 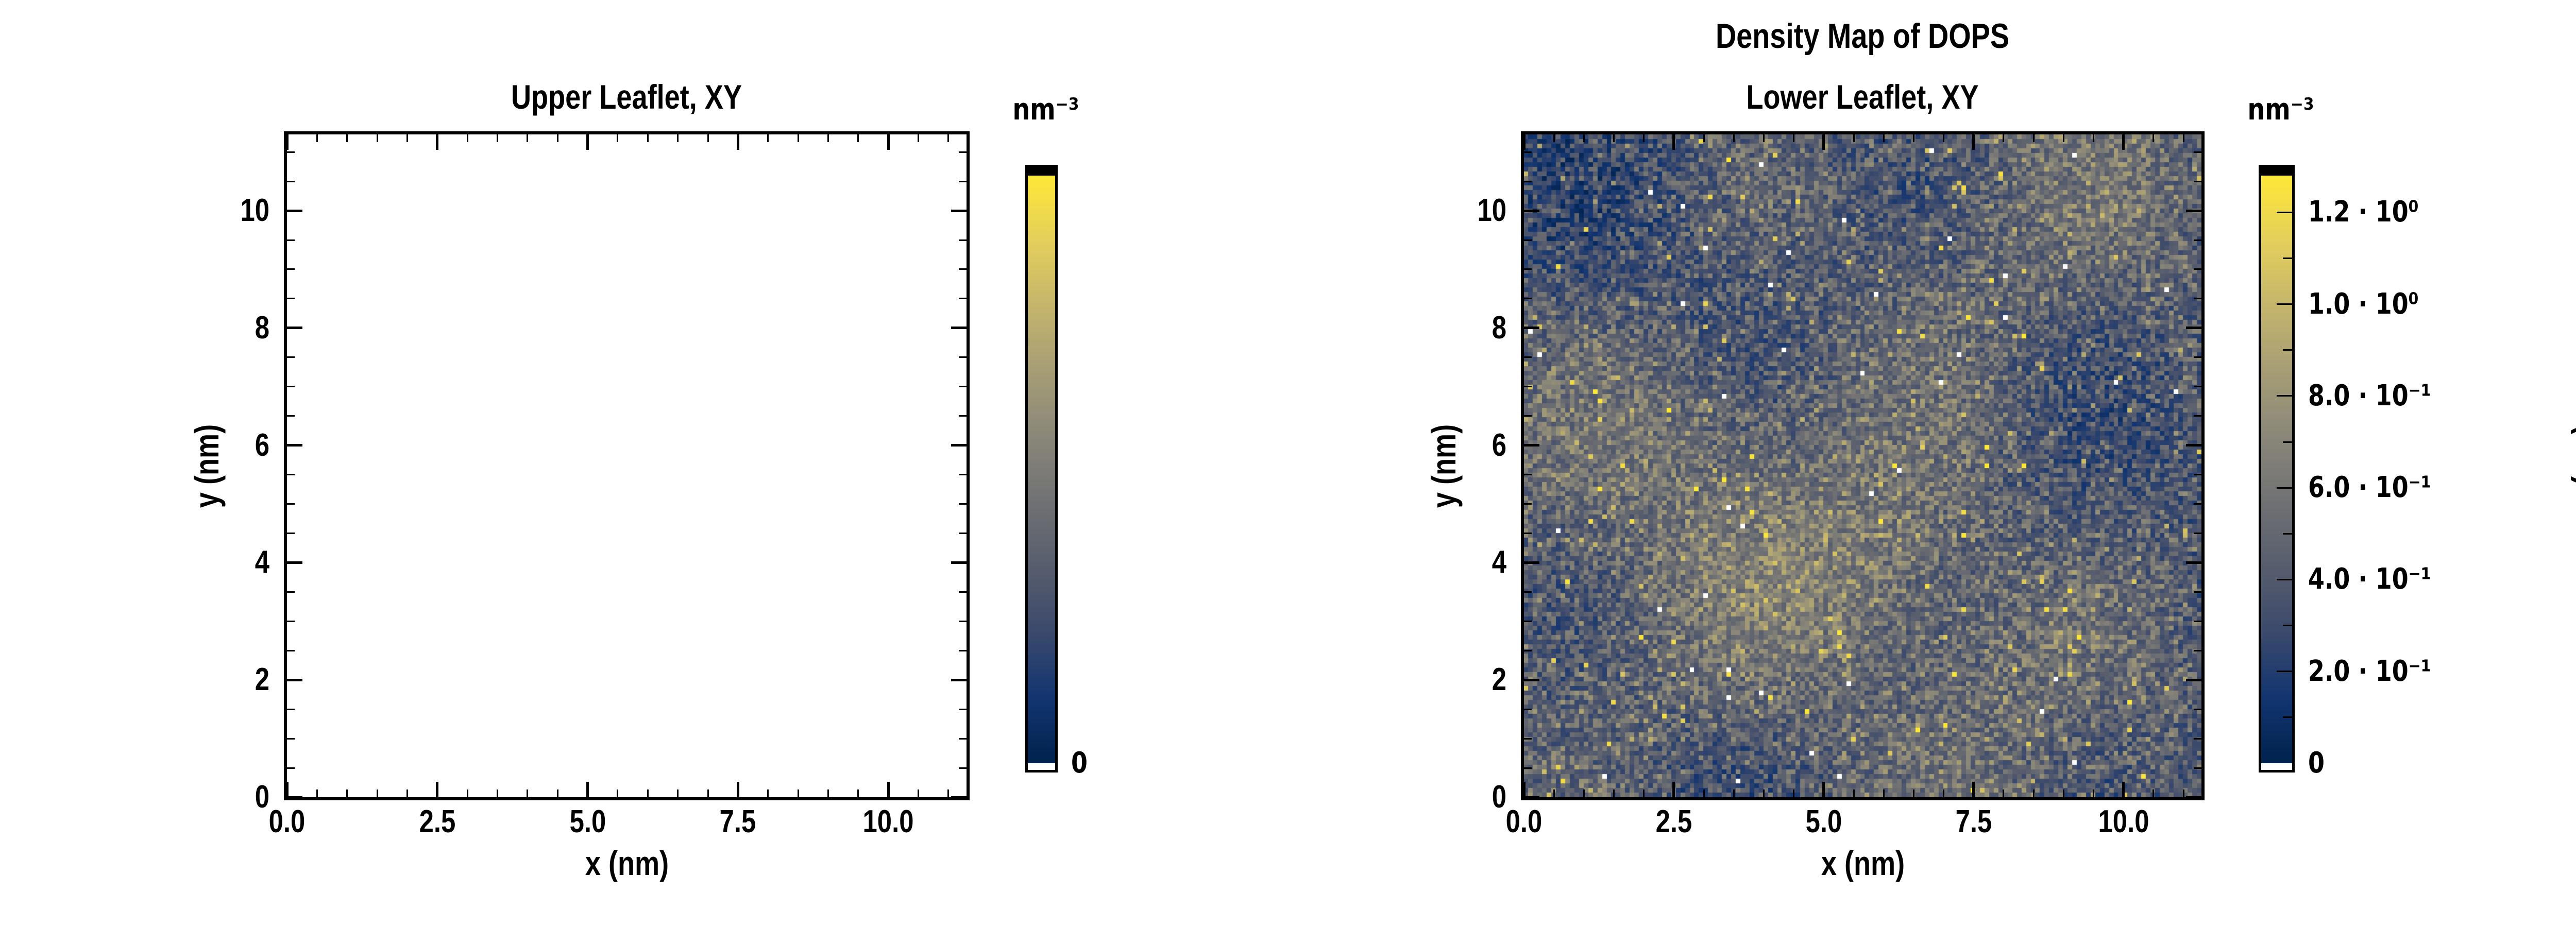 I want to click on colorbar, so click(x=1041, y=468).